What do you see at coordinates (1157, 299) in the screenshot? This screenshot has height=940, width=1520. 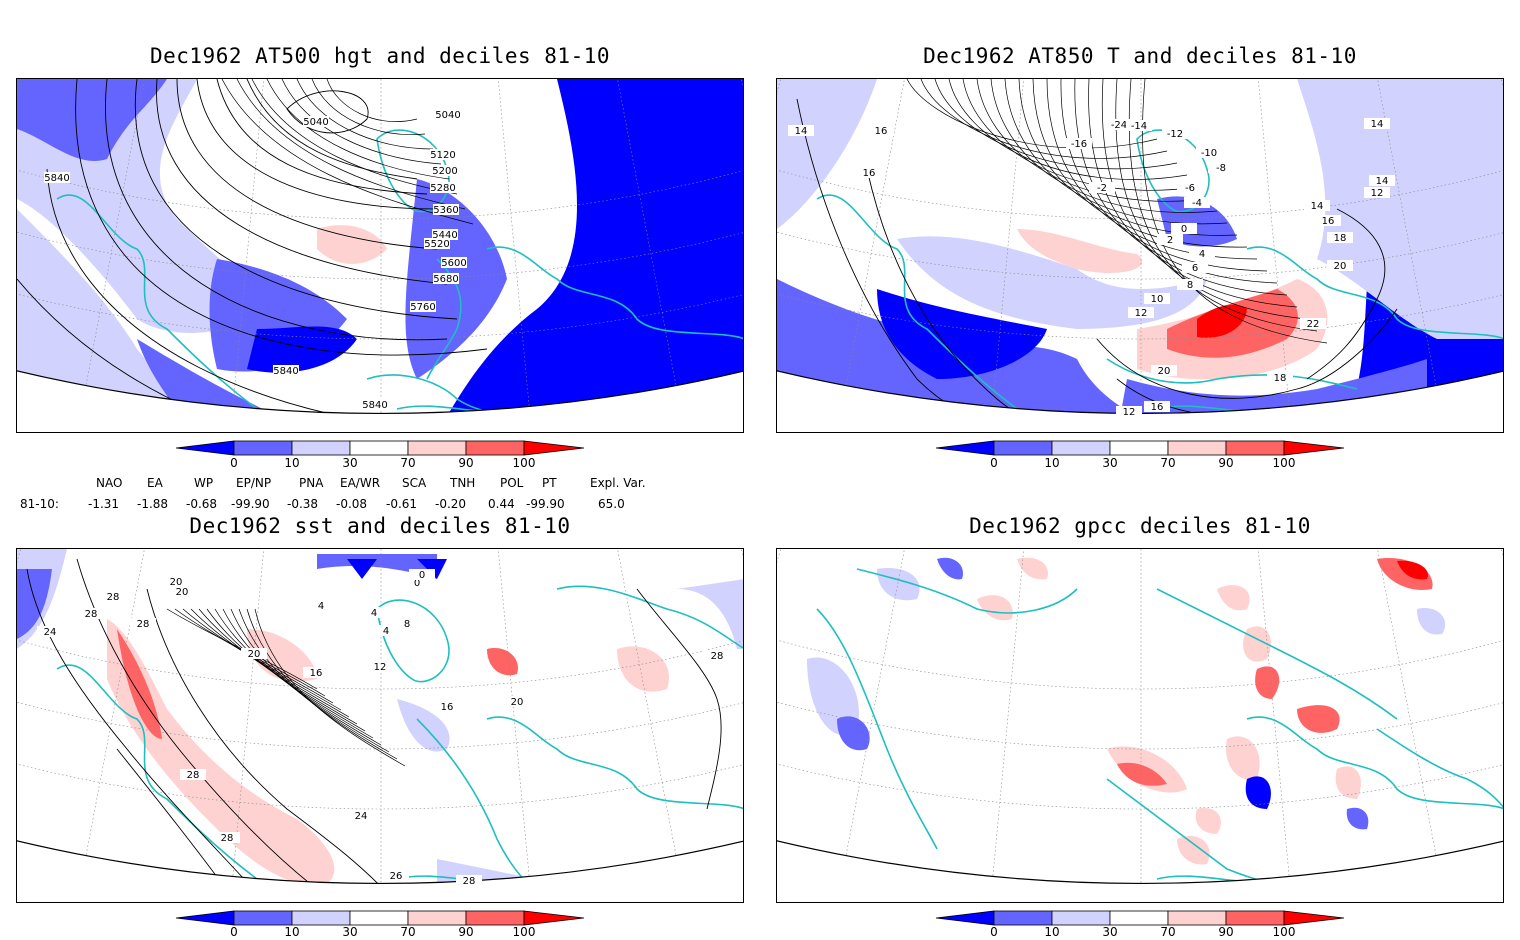 I see `contour-label: 10` at bounding box center [1157, 299].